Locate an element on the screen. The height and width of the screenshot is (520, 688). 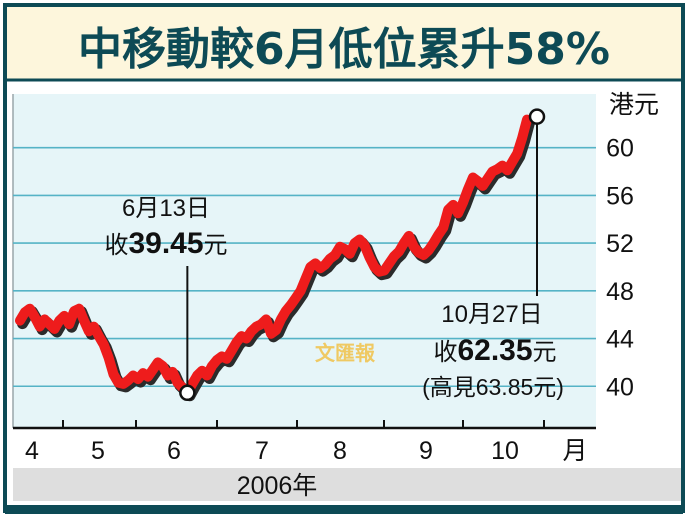
x-tick-label-10: 10 is located at coordinates (505, 451).